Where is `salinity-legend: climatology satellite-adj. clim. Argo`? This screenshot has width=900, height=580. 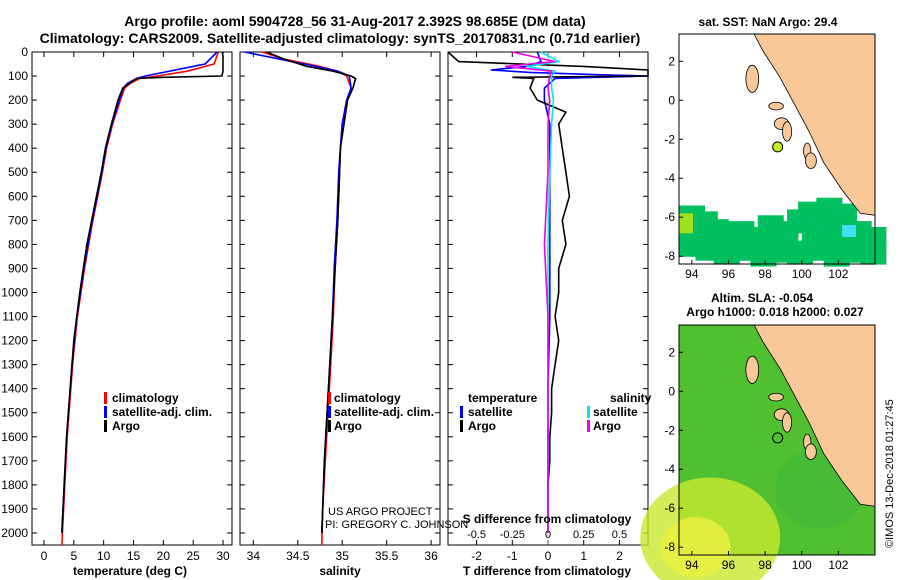
salinity-legend: climatology satellite-adj. clim. Argo is located at coordinates (381, 412).